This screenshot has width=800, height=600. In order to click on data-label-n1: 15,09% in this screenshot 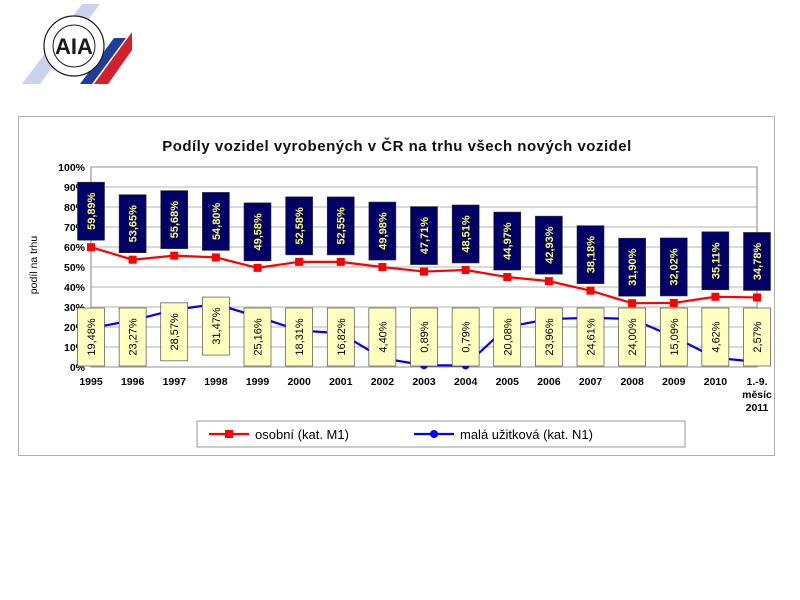, I will do `click(675, 337)`.